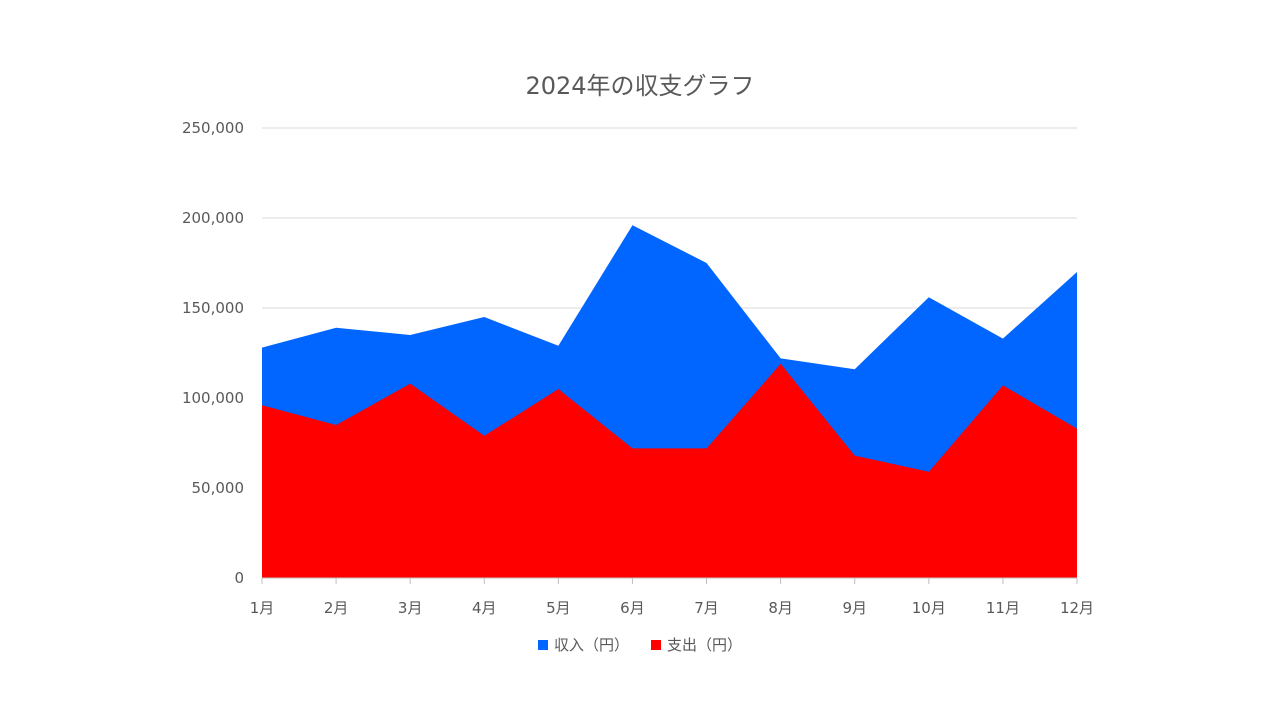 This screenshot has width=1280, height=720. I want to click on x-tick-label: 2月, so click(336, 608).